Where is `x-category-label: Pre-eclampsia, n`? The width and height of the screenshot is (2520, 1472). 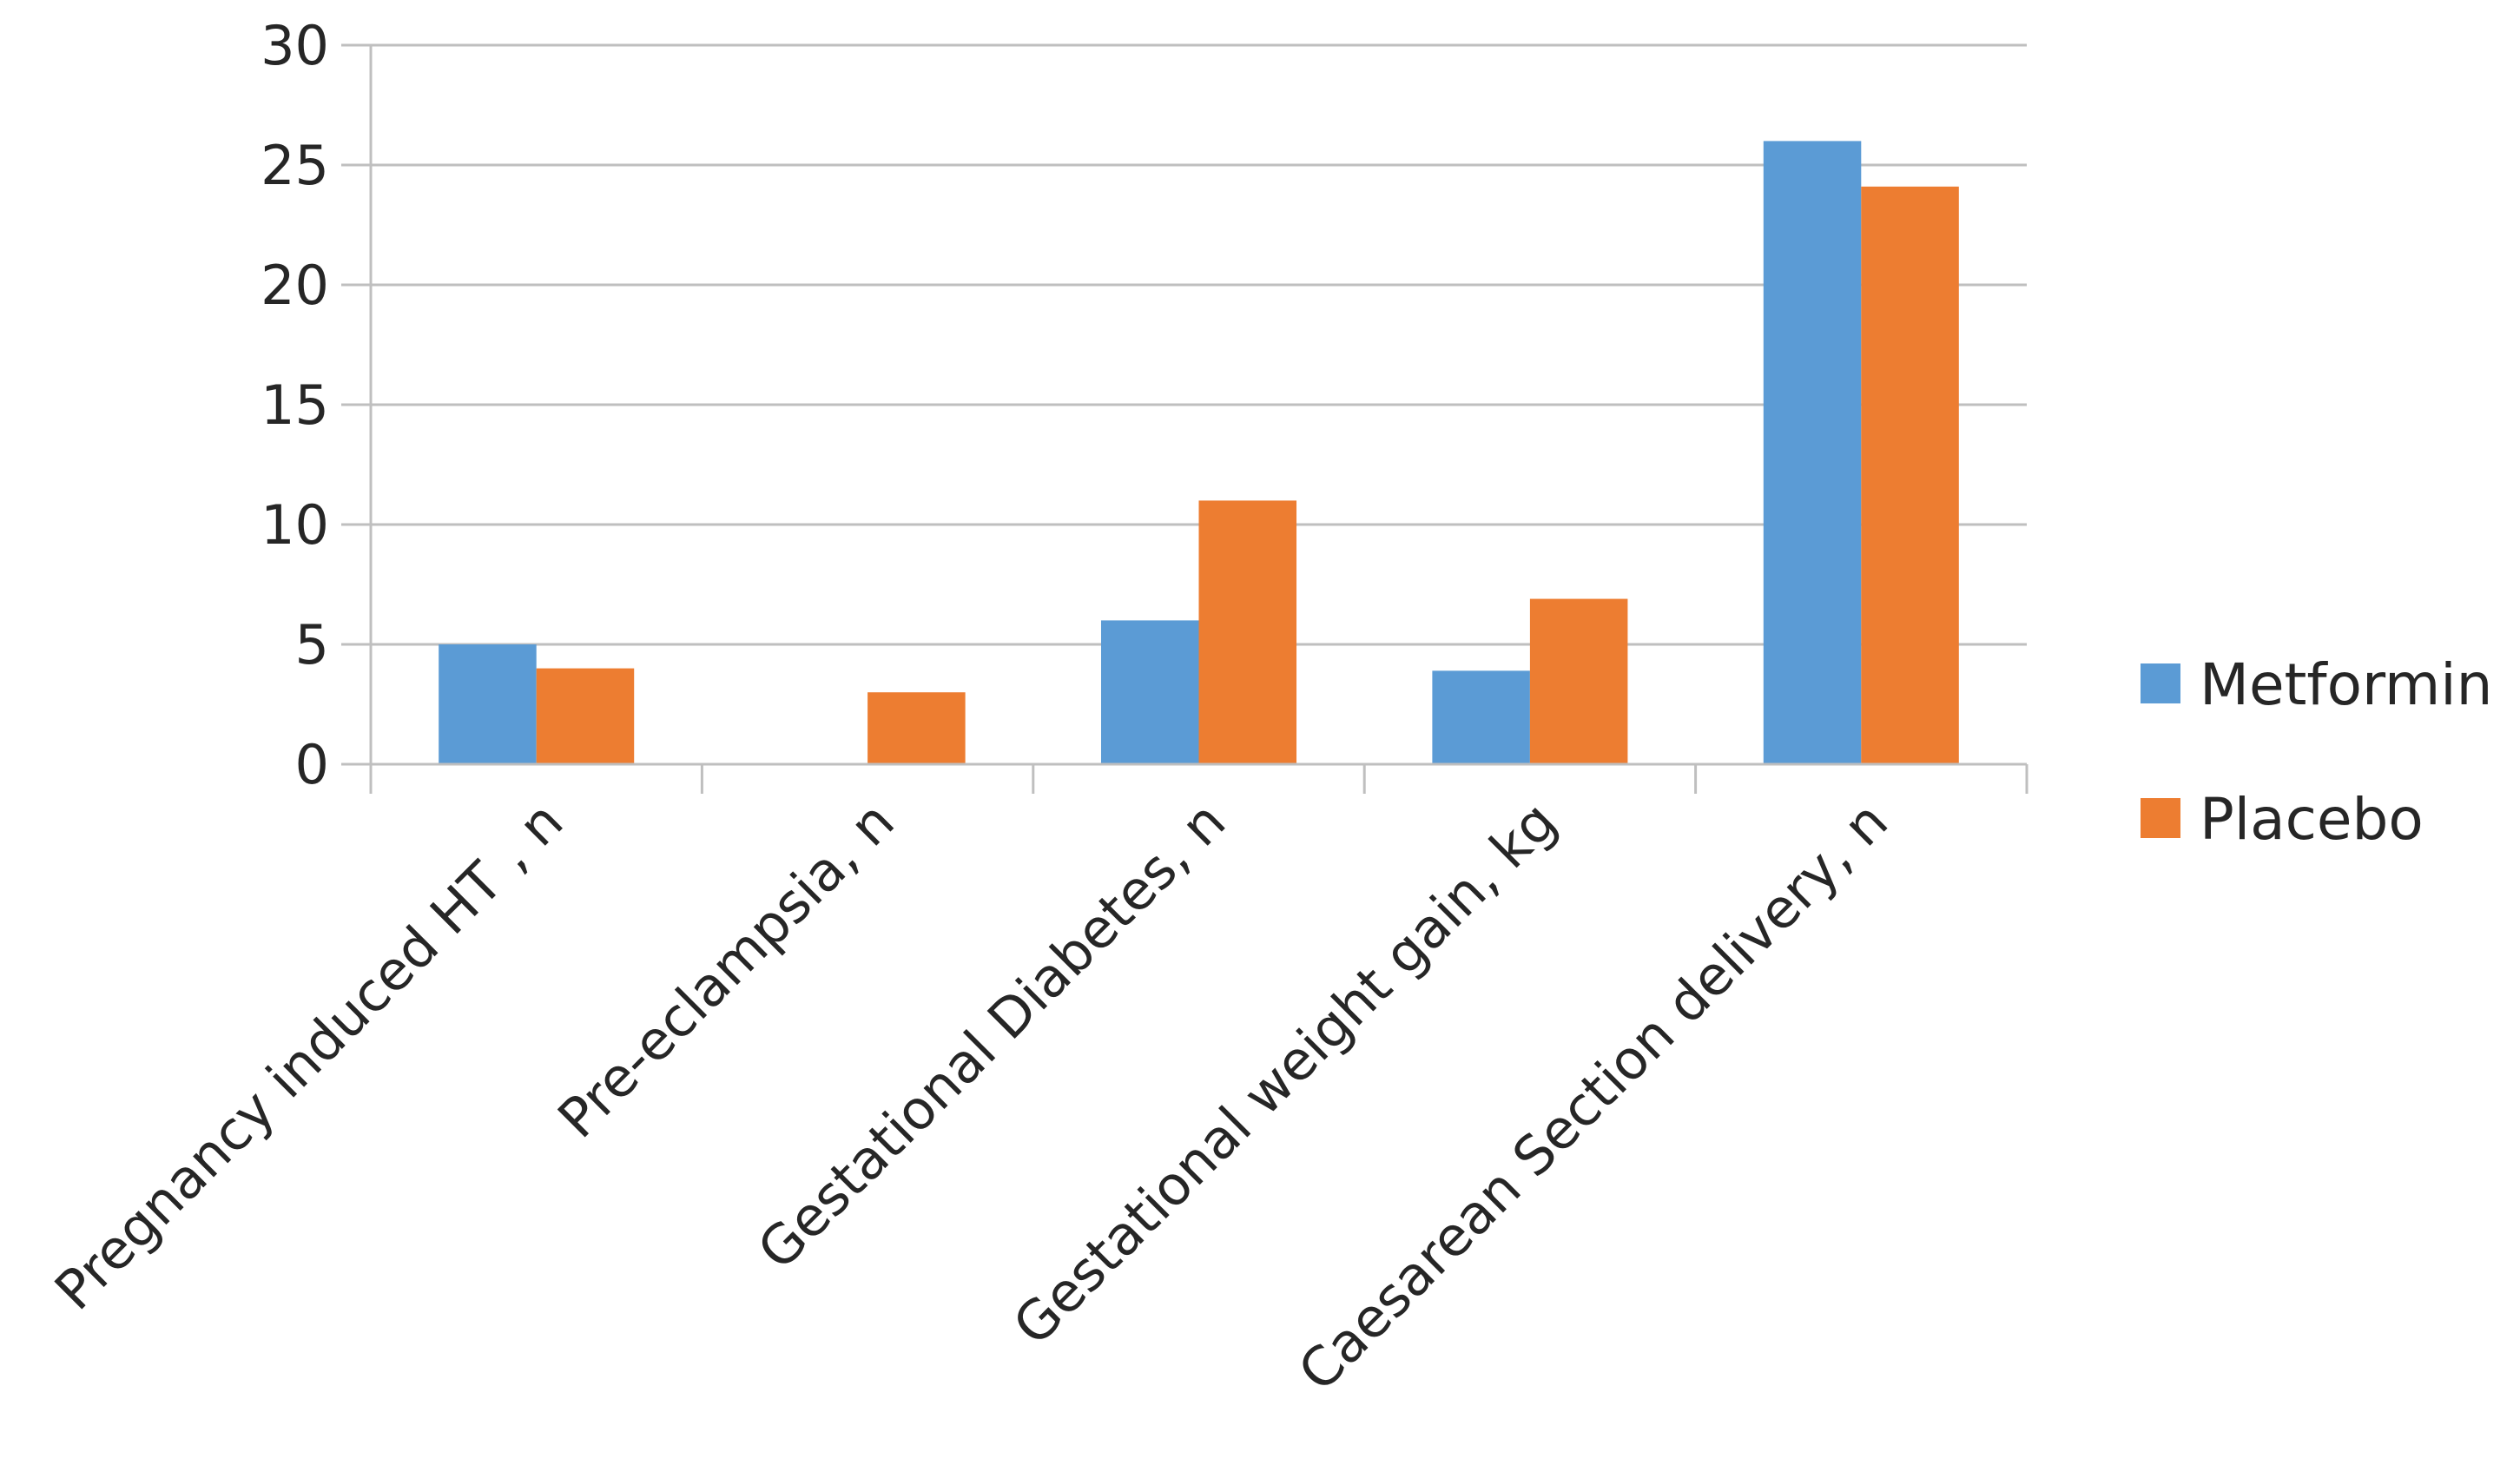 x-category-label: Pre-eclampsia, n is located at coordinates (725, 970).